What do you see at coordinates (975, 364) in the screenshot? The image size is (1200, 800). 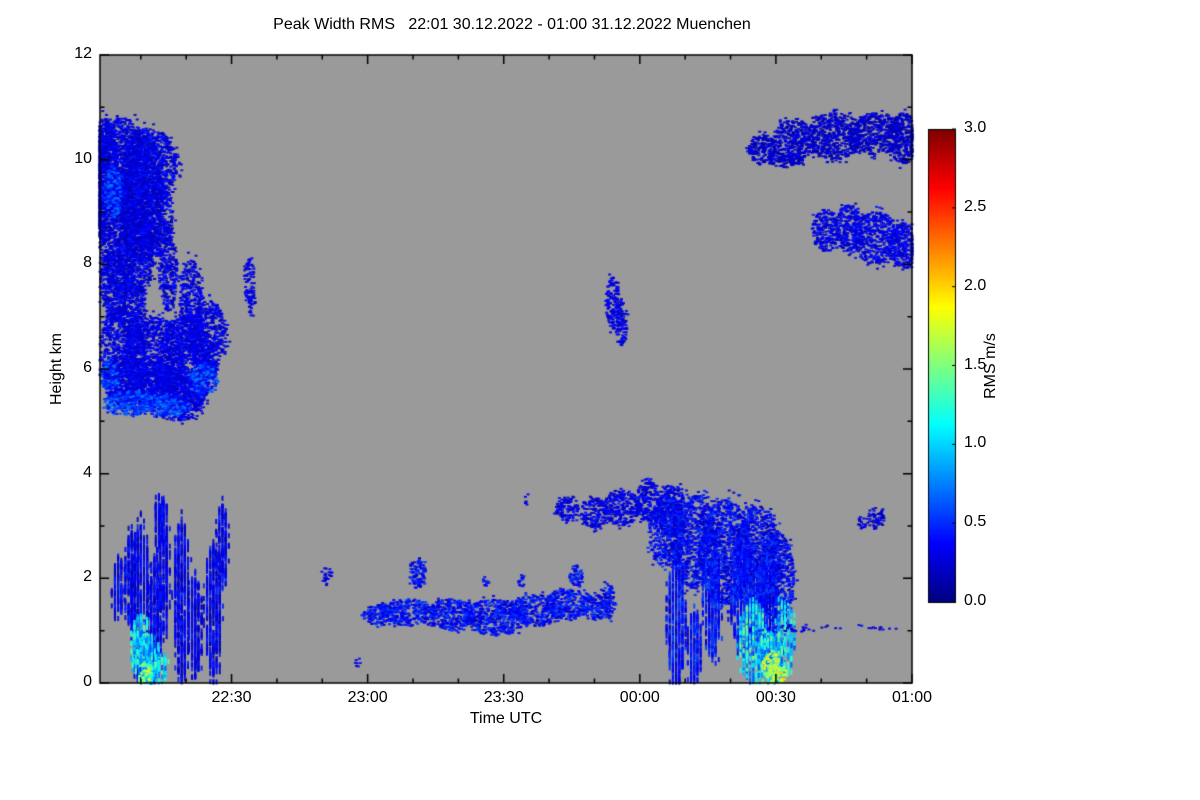 I see `colorbar-tick-label: 1.5` at bounding box center [975, 364].